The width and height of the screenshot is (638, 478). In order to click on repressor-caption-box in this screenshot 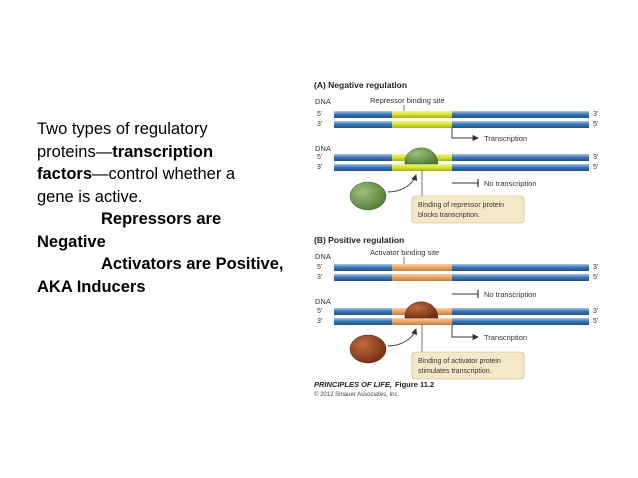, I will do `click(468, 209)`.